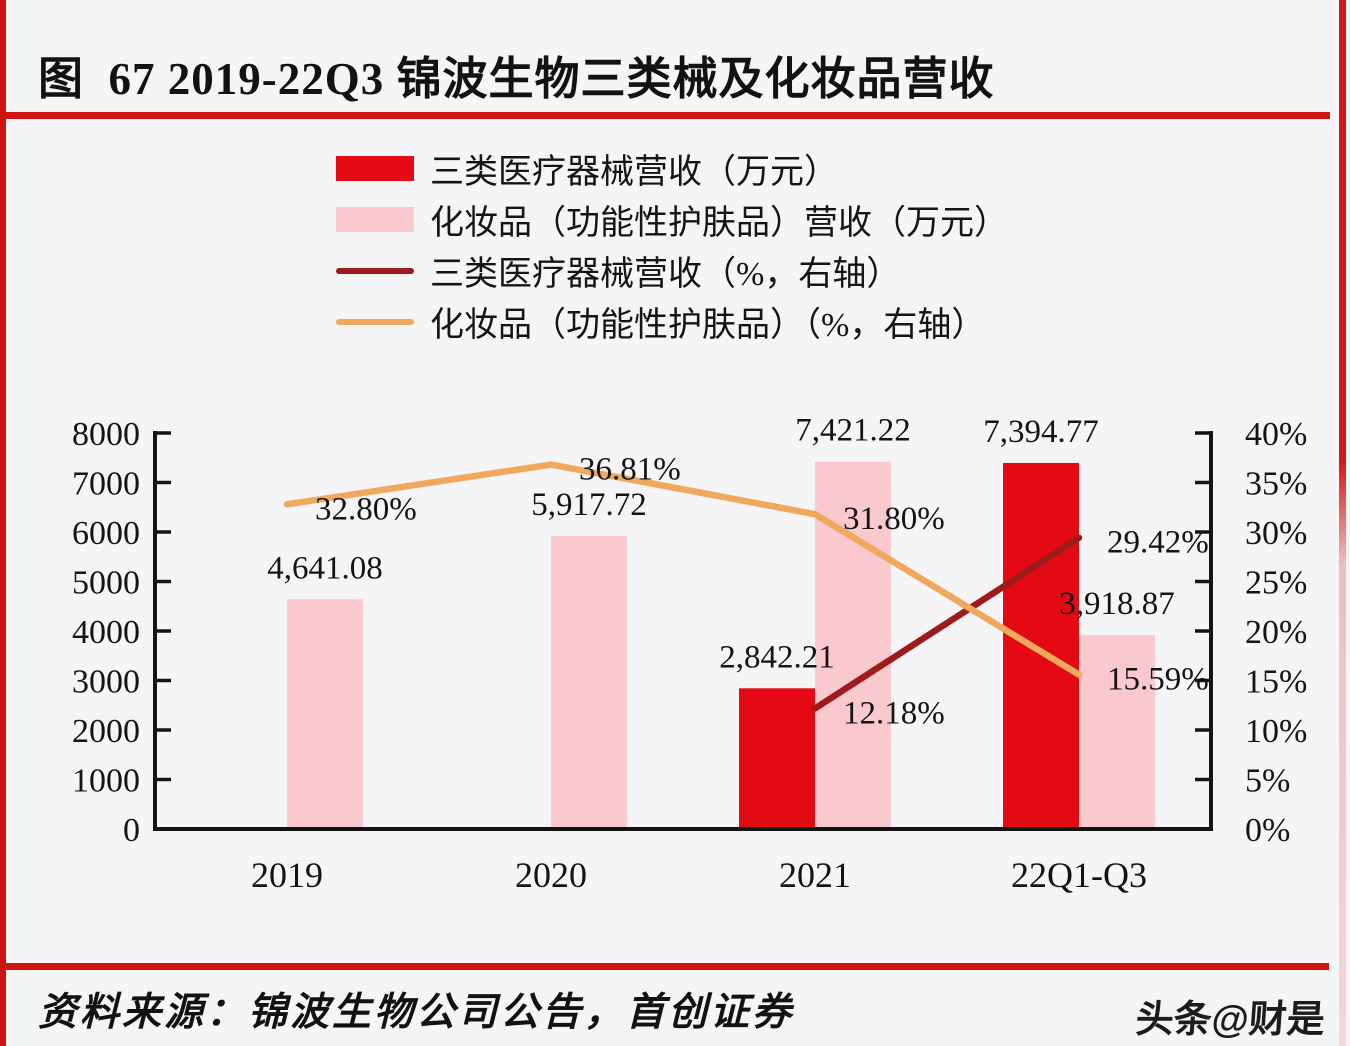  I want to click on legend-item-device-growth: 三类医疗器械营收（%，右轴）, so click(672, 270).